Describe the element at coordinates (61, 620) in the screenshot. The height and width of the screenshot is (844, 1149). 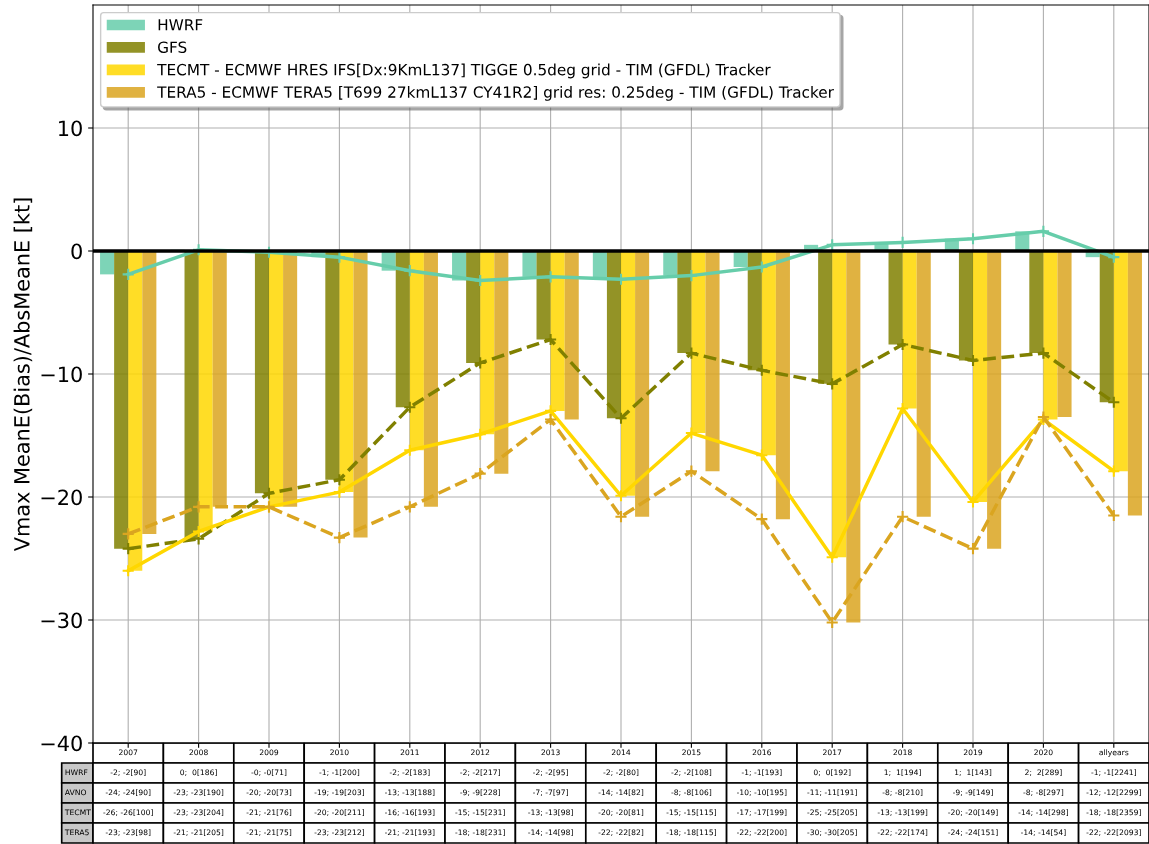
I see `y-tick-label: −30` at that location.